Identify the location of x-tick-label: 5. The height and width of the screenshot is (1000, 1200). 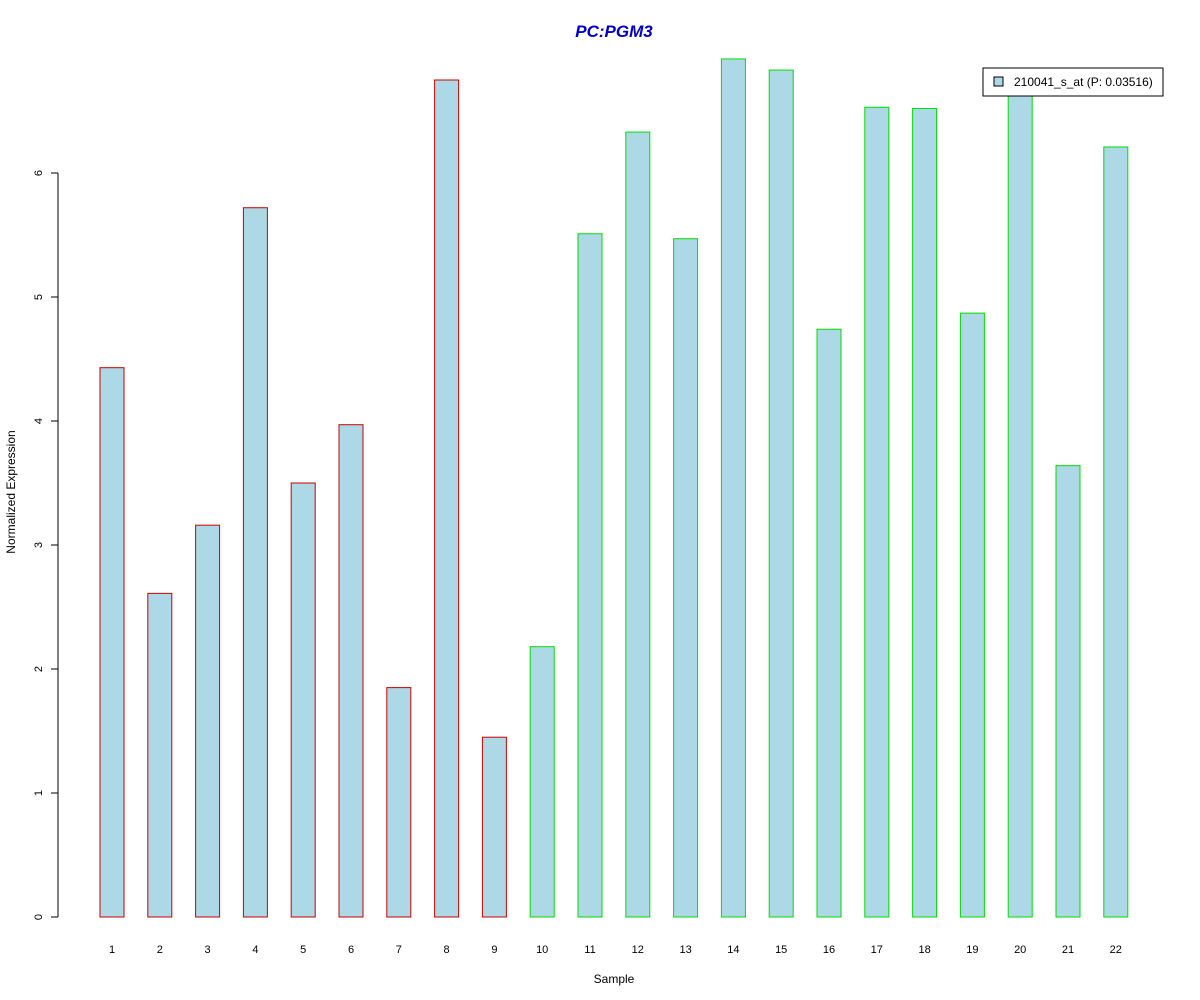
(303, 950).